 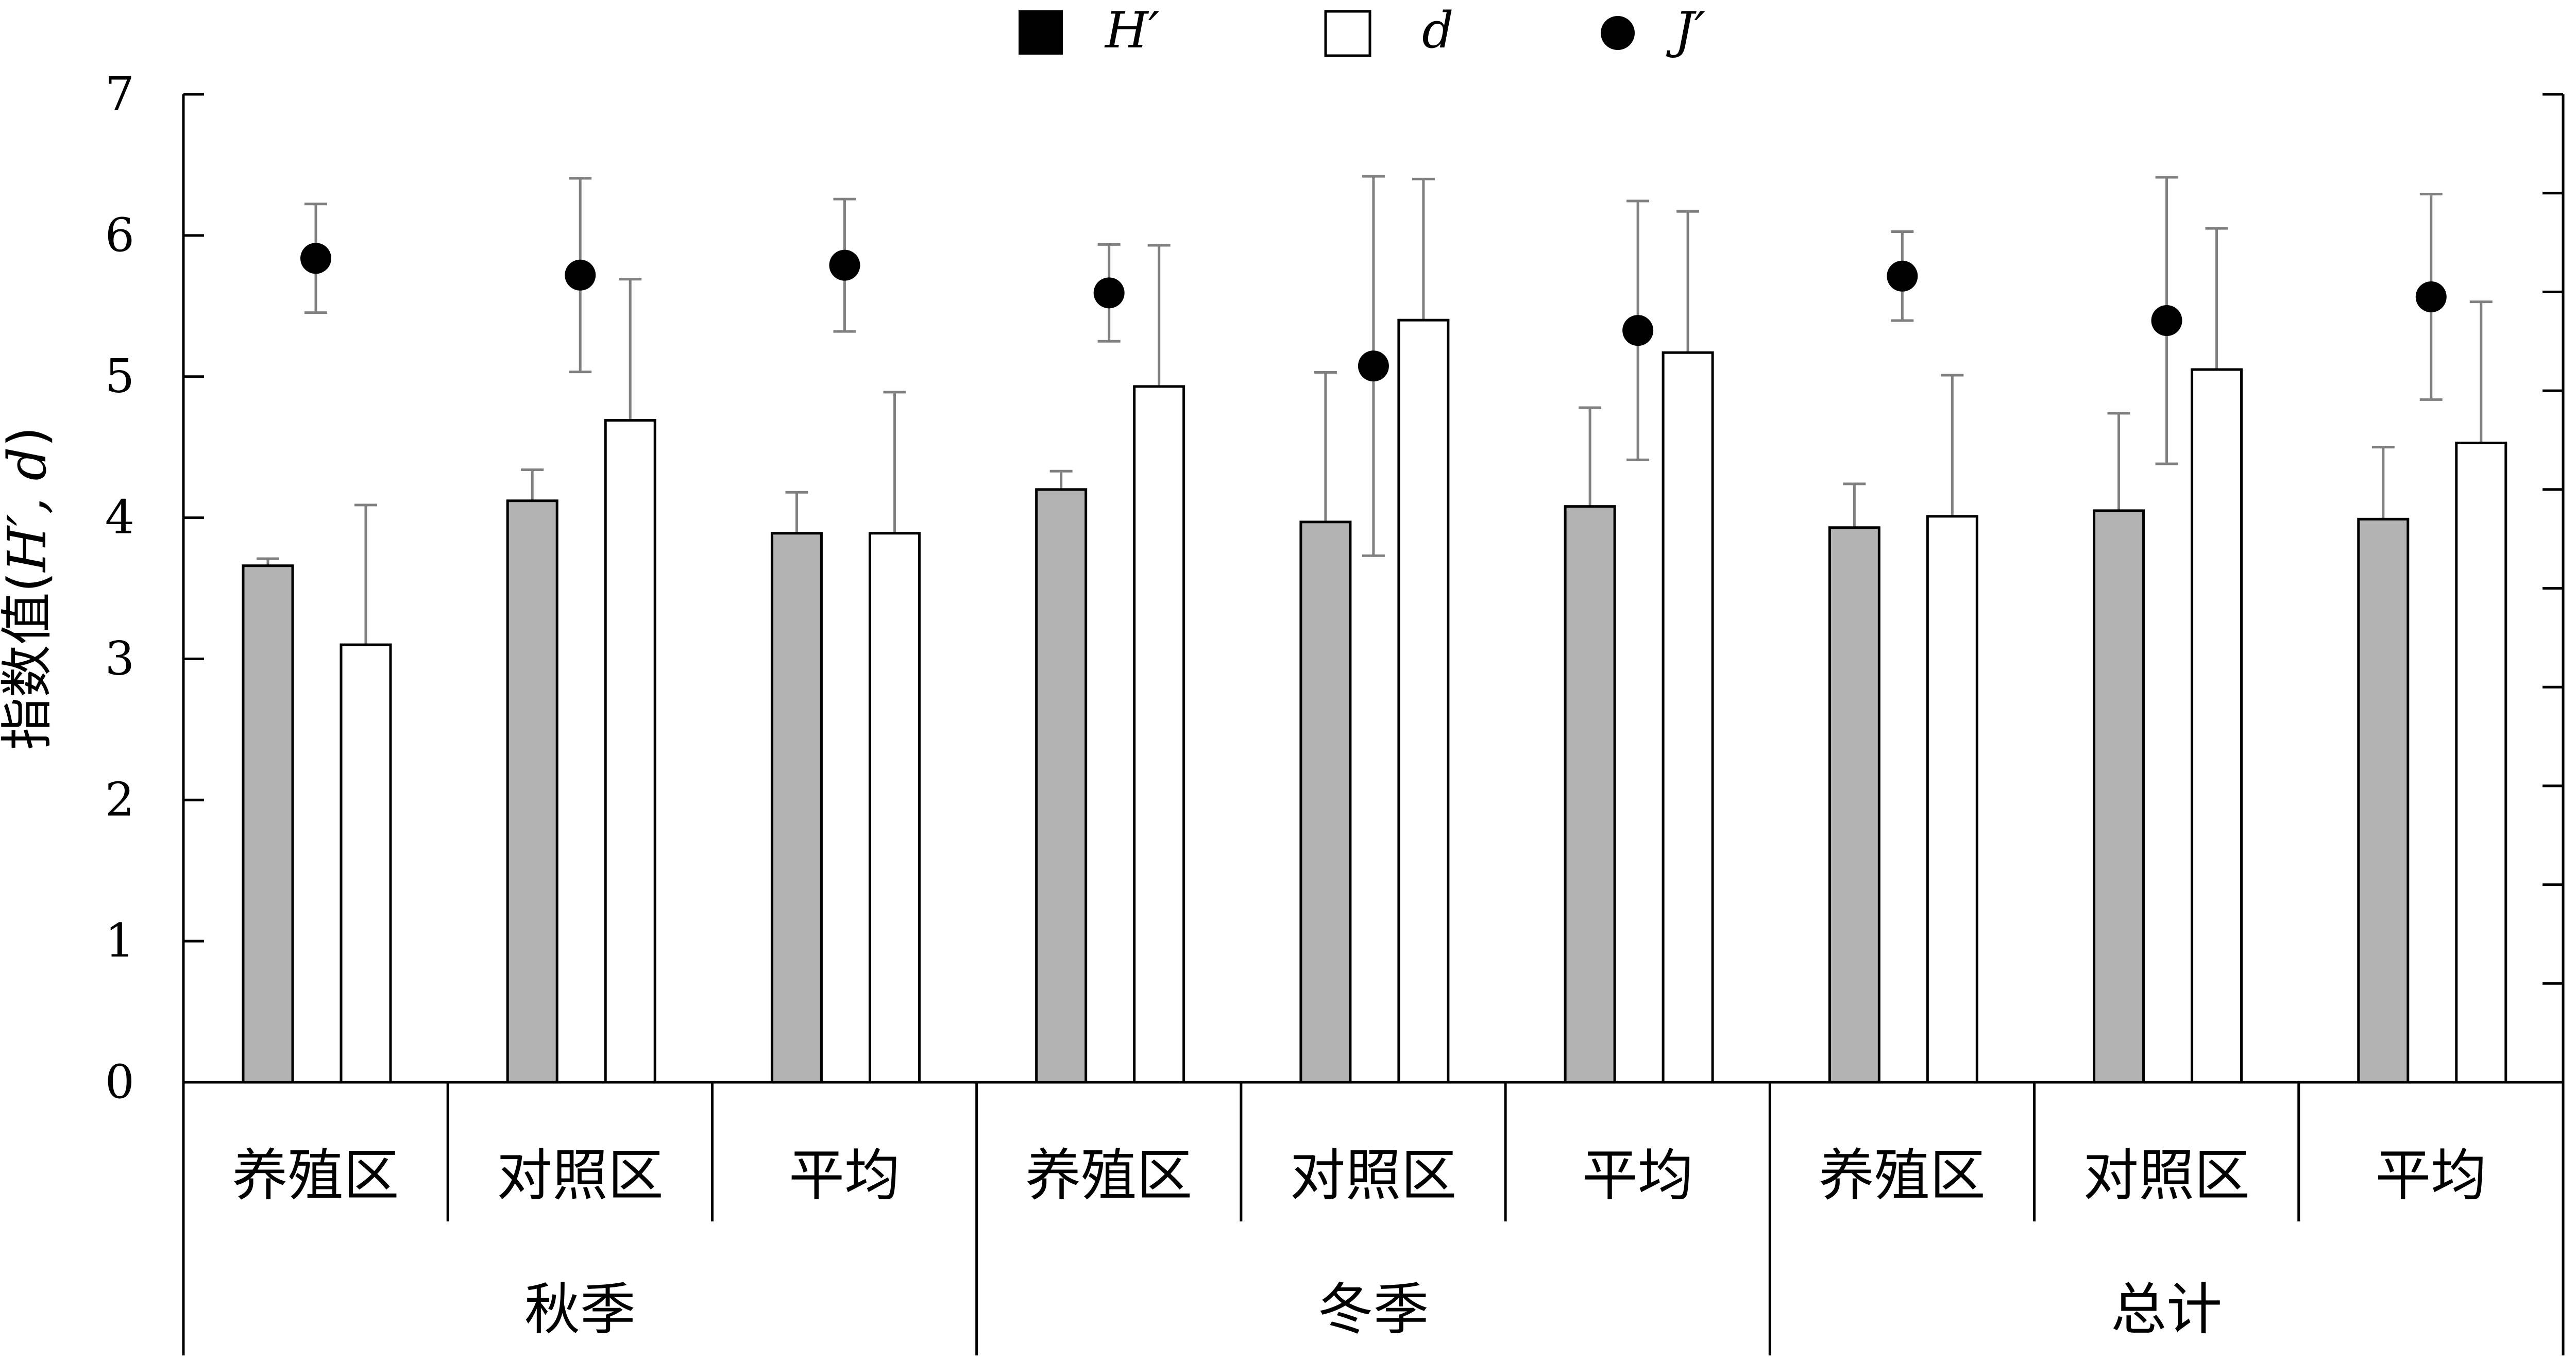 I want to click on legend-marker-J, so click(x=1618, y=33).